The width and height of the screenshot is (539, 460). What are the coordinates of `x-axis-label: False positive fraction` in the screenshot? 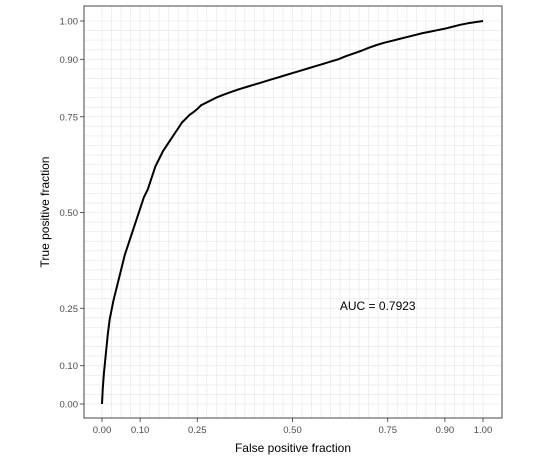 It's located at (293, 448).